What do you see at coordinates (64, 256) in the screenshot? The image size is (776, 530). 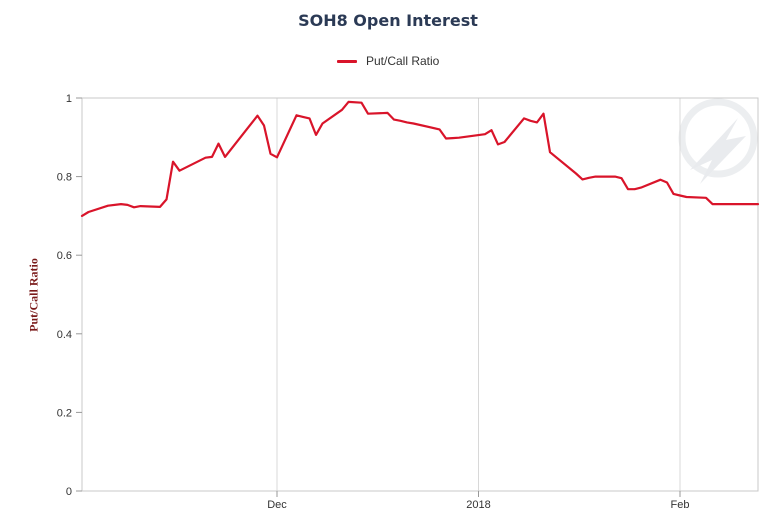 I see `y-tick-label: 0.6` at bounding box center [64, 256].